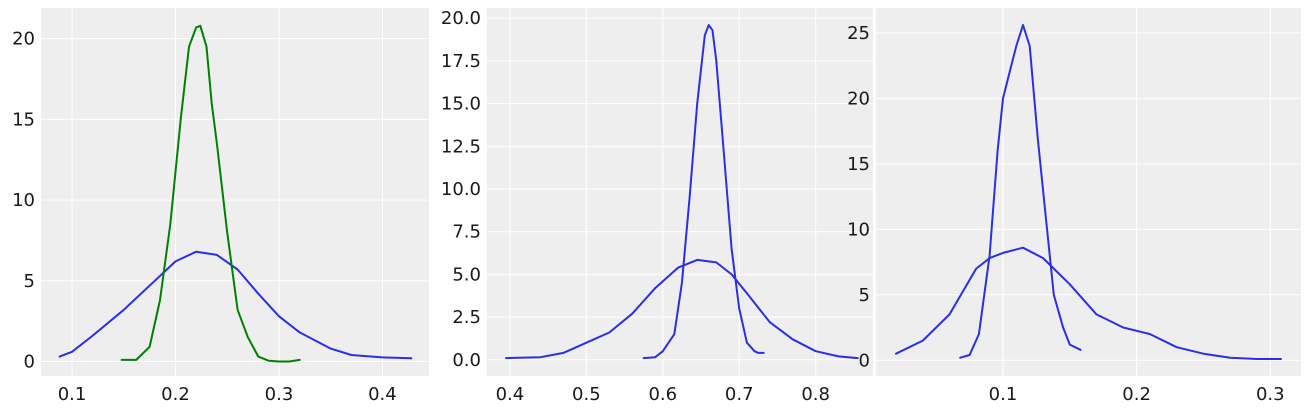  What do you see at coordinates (461, 61) in the screenshot?
I see `y-tick-label: 17.5` at bounding box center [461, 61].